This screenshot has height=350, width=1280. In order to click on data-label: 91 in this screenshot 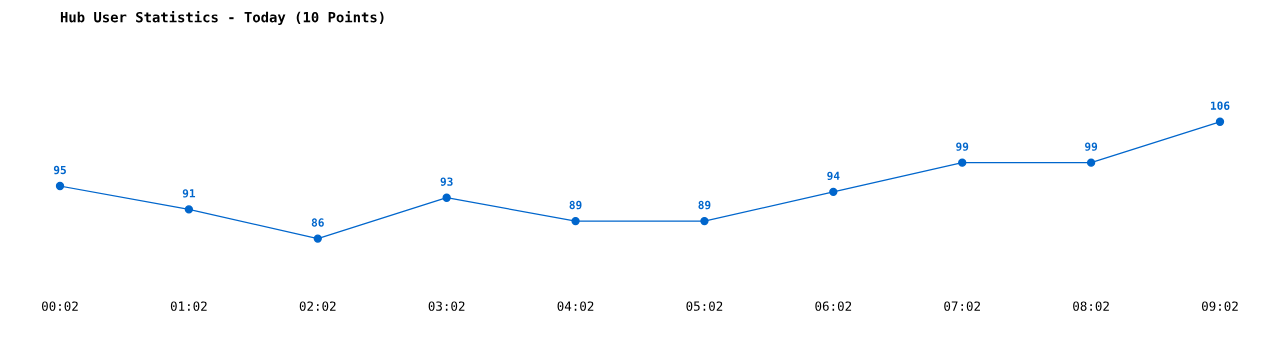, I will do `click(189, 193)`.